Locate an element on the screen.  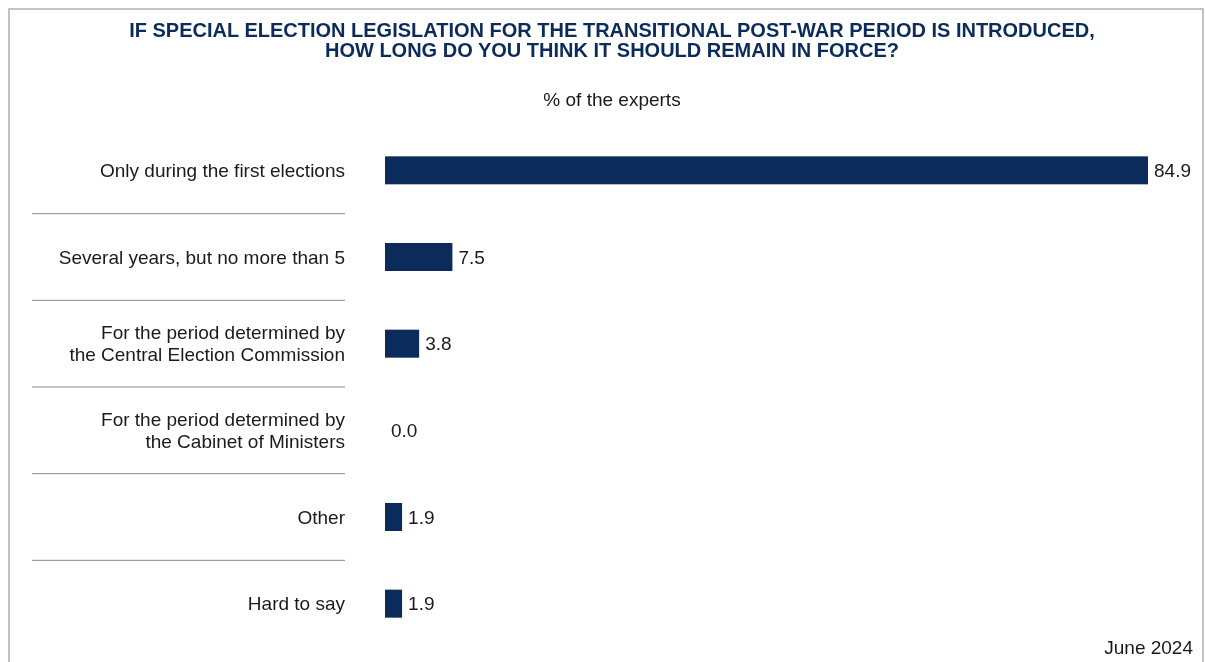
annotation: June 2024 is located at coordinates (1149, 647).